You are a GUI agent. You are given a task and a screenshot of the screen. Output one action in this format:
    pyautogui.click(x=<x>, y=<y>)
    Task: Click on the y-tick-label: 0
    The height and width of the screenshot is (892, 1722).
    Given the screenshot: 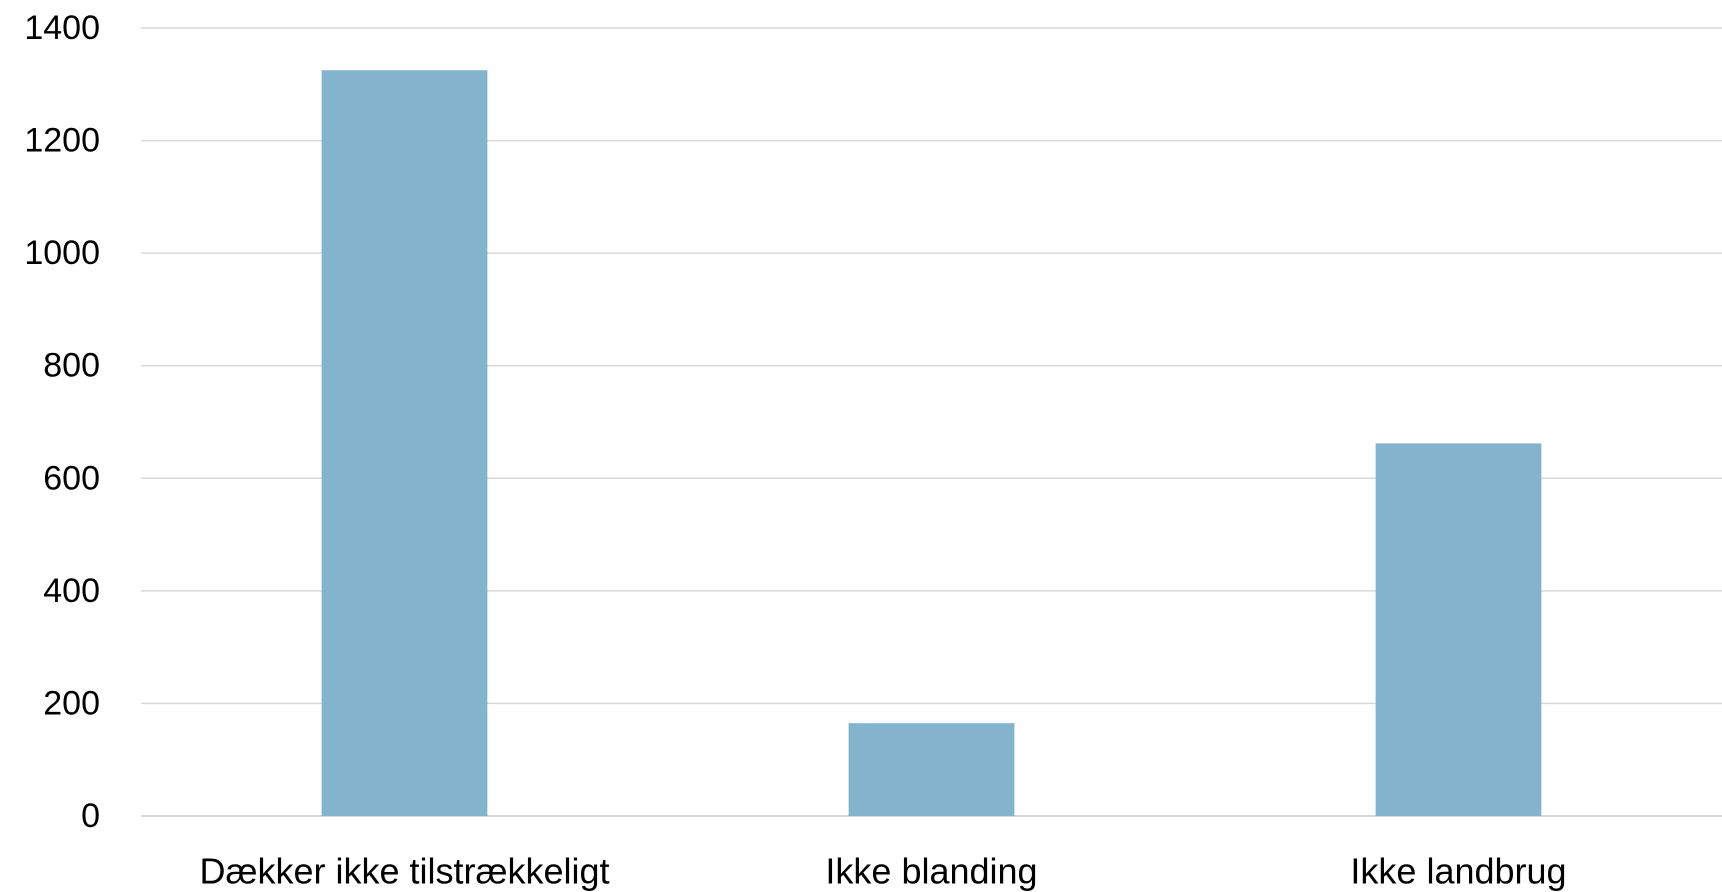 What is the action you would take?
    pyautogui.click(x=90, y=816)
    